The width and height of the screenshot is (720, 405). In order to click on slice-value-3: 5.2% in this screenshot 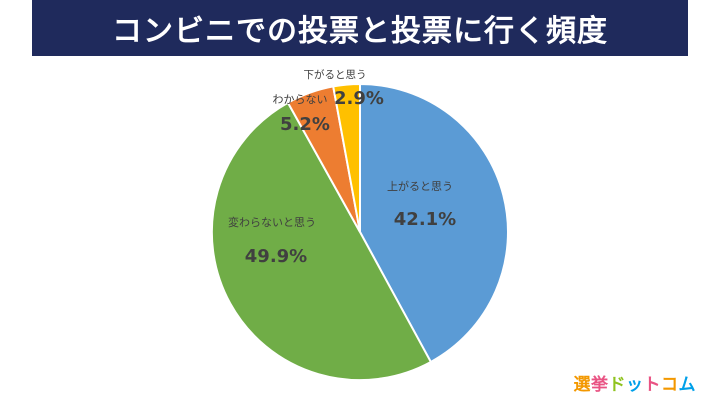, I will do `click(305, 124)`.